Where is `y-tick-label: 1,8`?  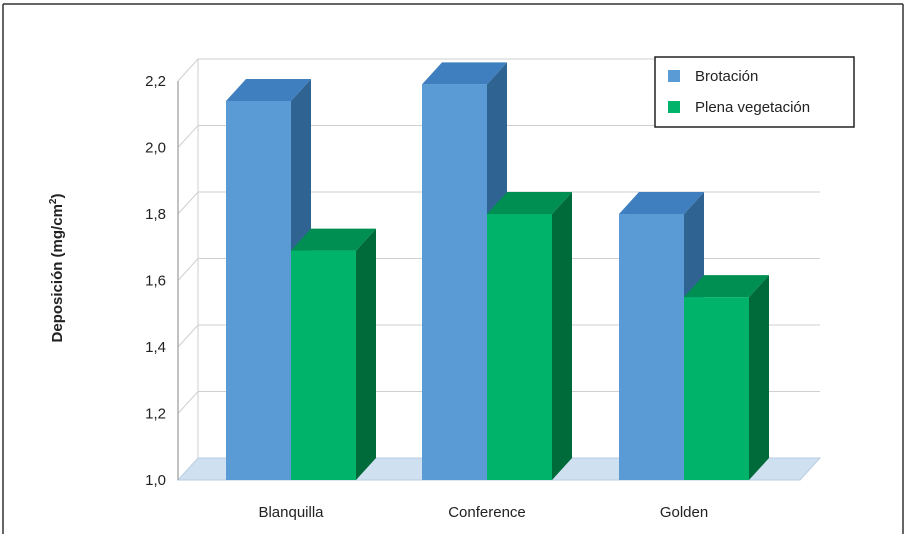 y-tick-label: 1,8 is located at coordinates (155, 214).